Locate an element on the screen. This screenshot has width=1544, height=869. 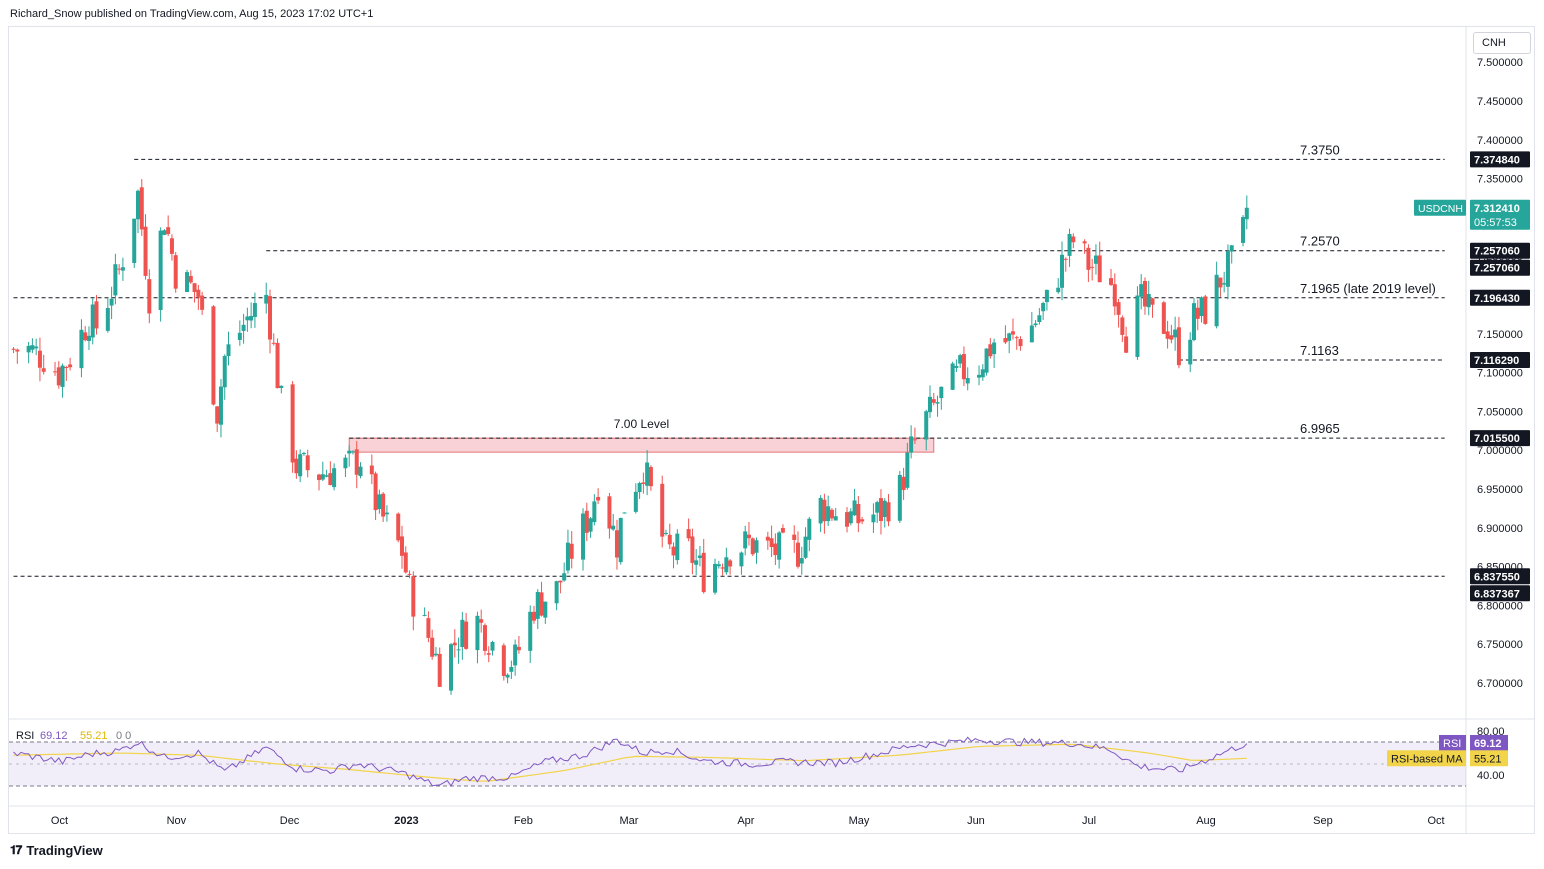
level-axis-label: 7.257060 is located at coordinates (1500, 250).